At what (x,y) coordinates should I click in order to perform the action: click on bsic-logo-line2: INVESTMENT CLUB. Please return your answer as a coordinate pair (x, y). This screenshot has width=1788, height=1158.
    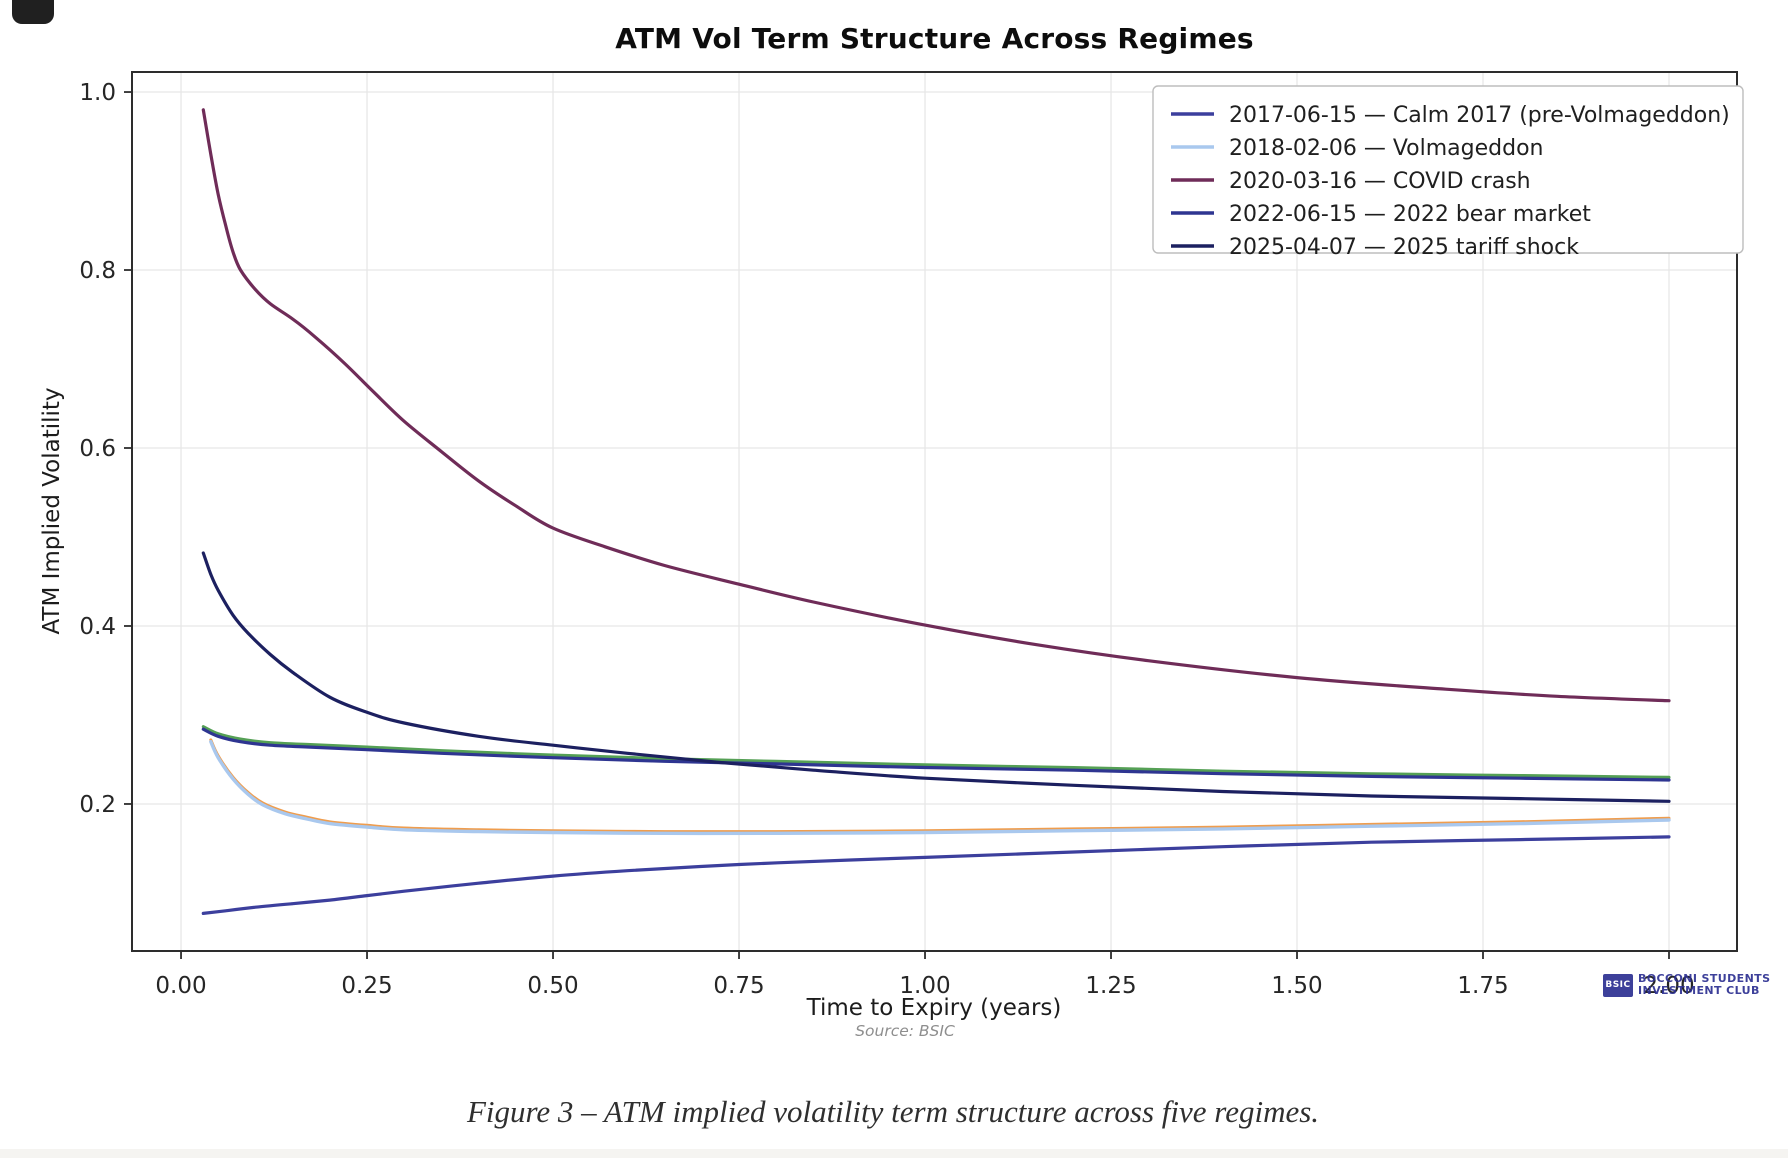
    Looking at the image, I should click on (1699, 991).